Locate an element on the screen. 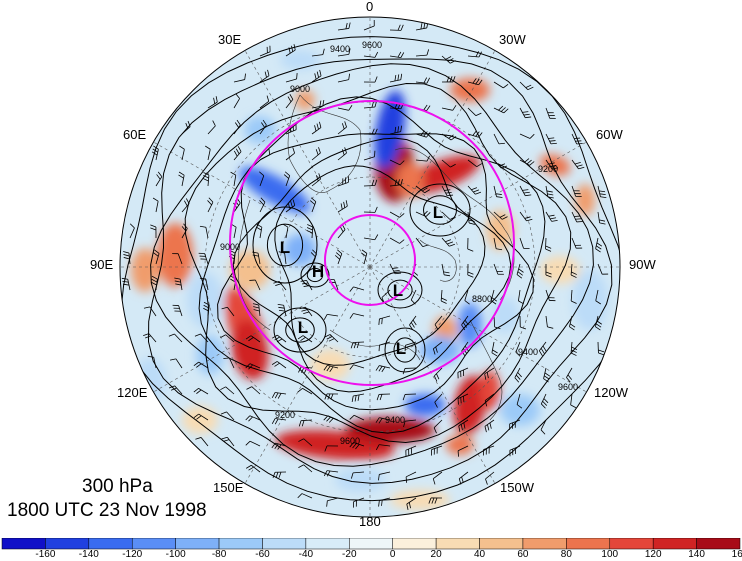 This screenshot has height=561, width=742. contour-label-5: 9600 is located at coordinates (350, 441).